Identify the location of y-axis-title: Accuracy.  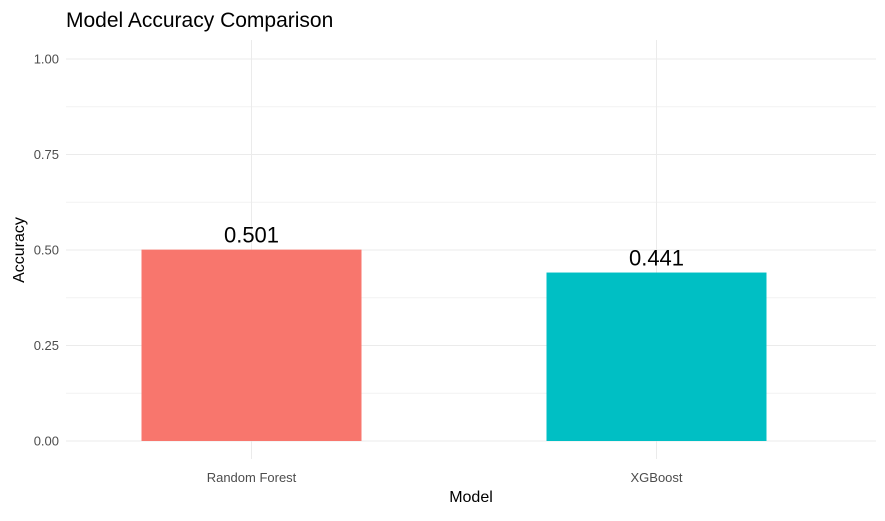
(19, 250).